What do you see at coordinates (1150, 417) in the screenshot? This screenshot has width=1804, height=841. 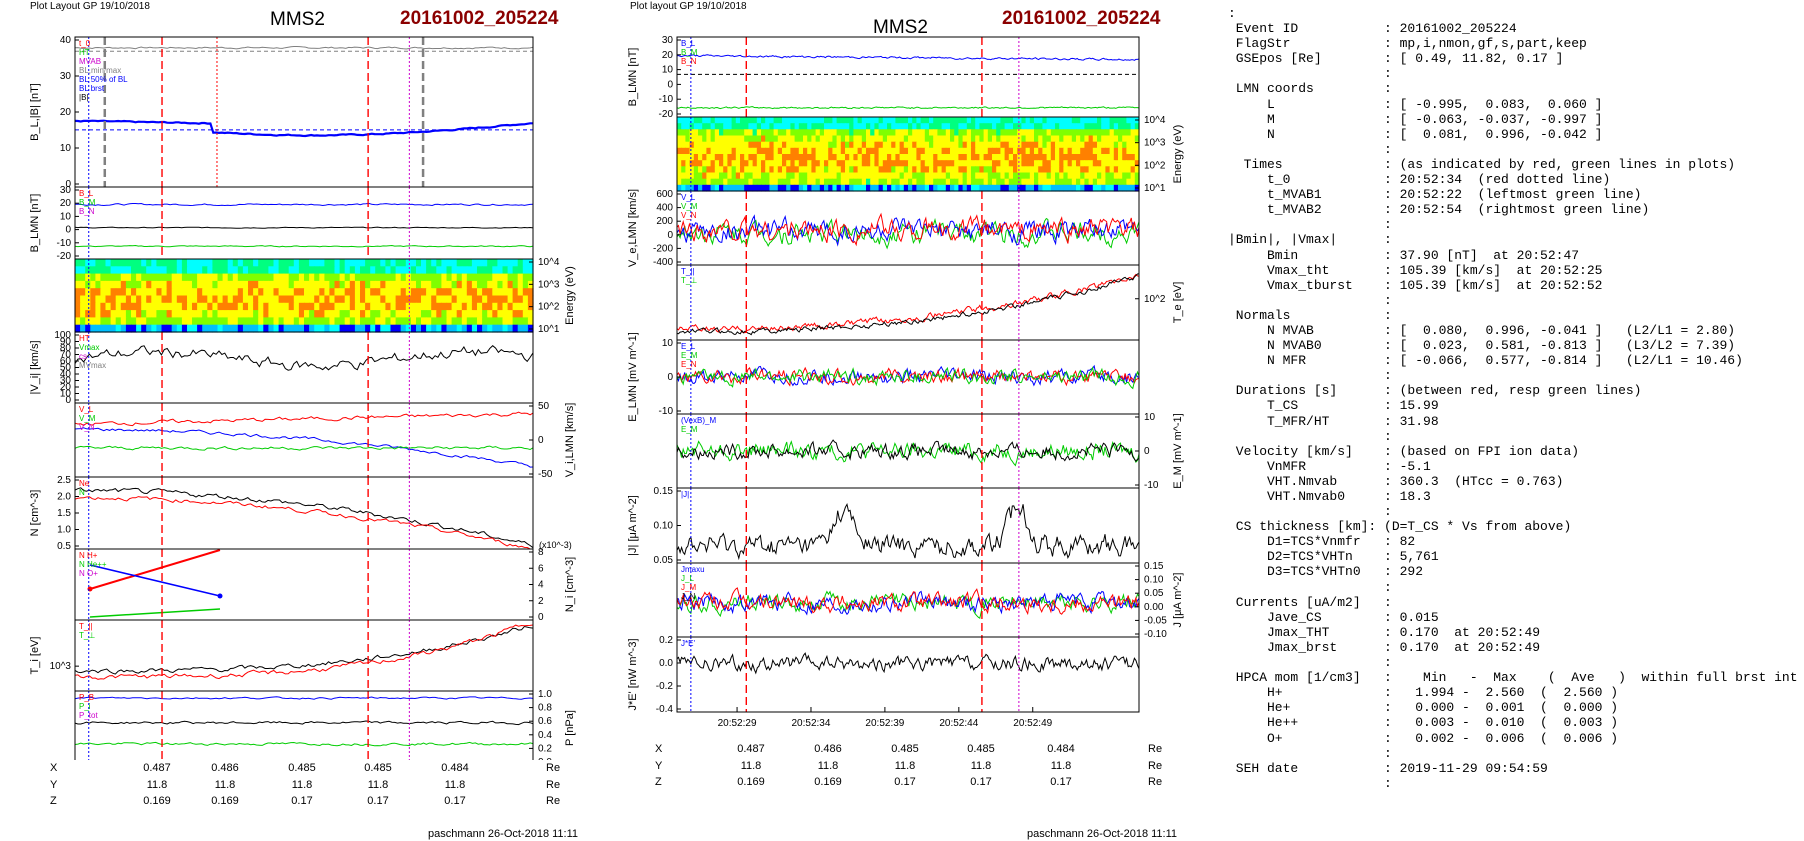 I see `middle-em-tick: 10` at bounding box center [1150, 417].